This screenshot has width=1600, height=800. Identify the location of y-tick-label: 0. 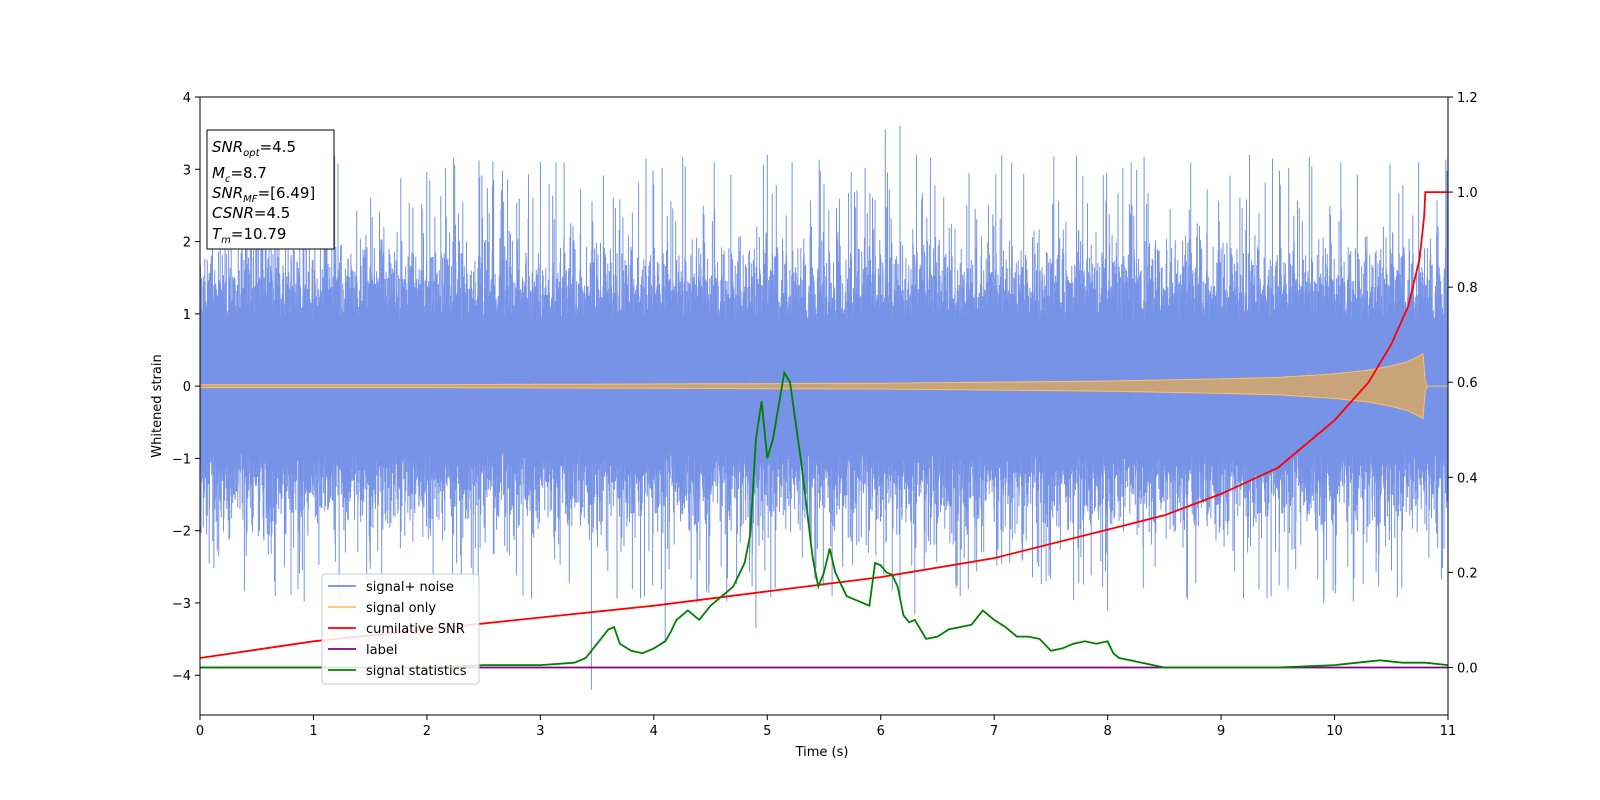
(187, 387).